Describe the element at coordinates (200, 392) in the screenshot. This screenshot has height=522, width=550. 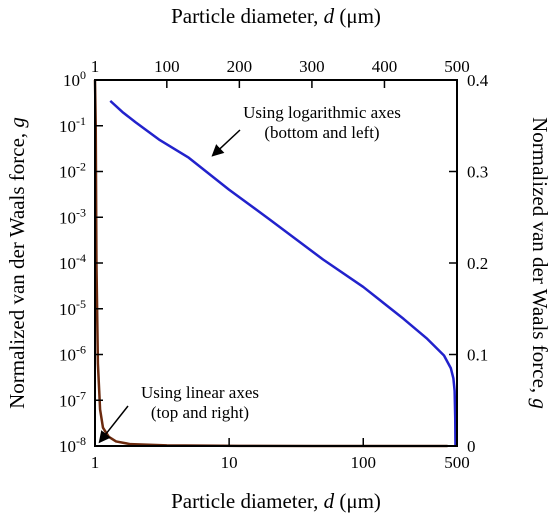
I see `annotation-text: Using linear axes` at that location.